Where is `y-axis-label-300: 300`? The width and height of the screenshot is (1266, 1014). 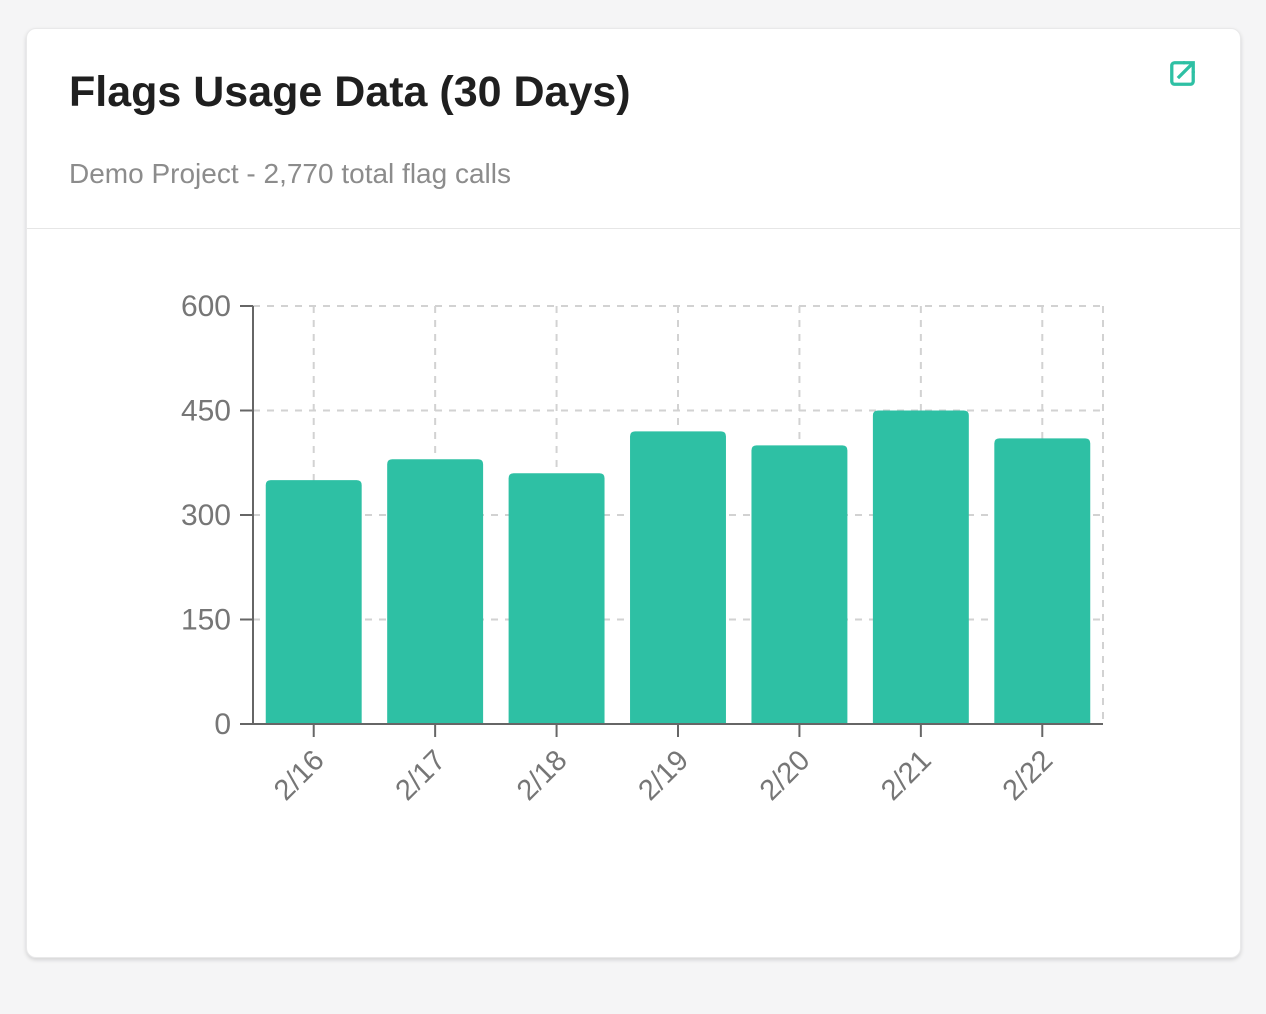 y-axis-label-300: 300 is located at coordinates (206, 515).